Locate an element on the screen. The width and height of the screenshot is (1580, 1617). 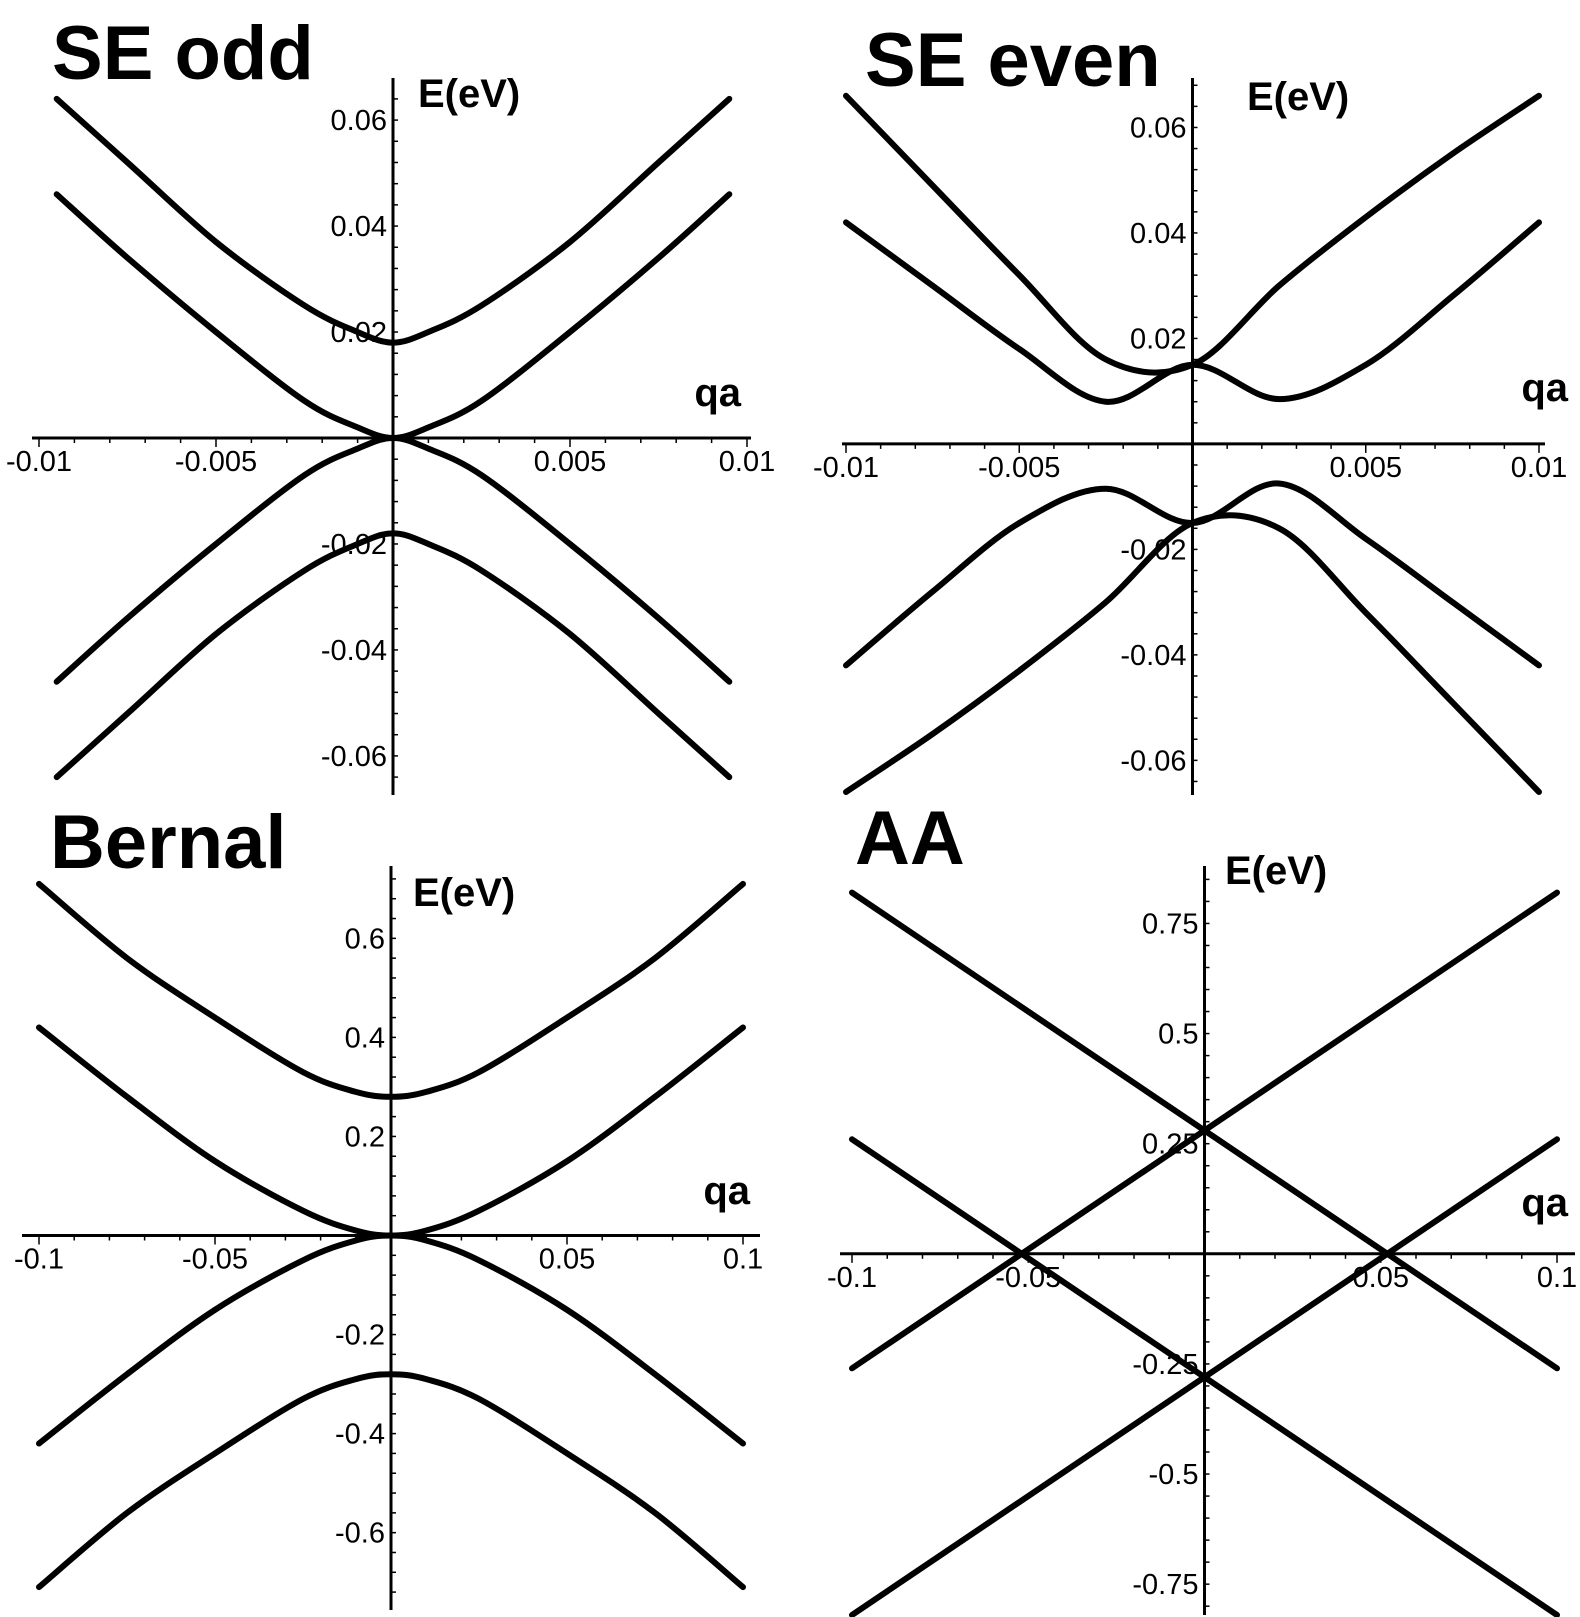
y-tick-label: -0.6 is located at coordinates (360, 1534).